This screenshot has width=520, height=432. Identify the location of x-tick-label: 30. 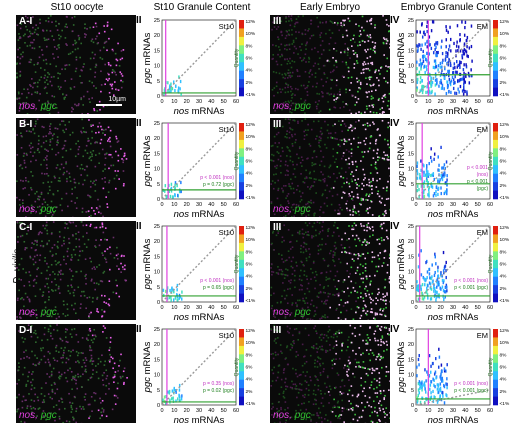
(453, 102).